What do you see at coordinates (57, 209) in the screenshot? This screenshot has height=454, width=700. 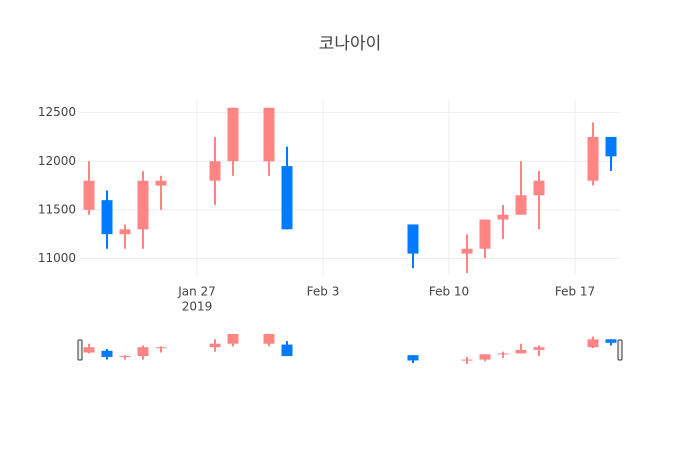 I see `y-tick-label: 11500` at bounding box center [57, 209].